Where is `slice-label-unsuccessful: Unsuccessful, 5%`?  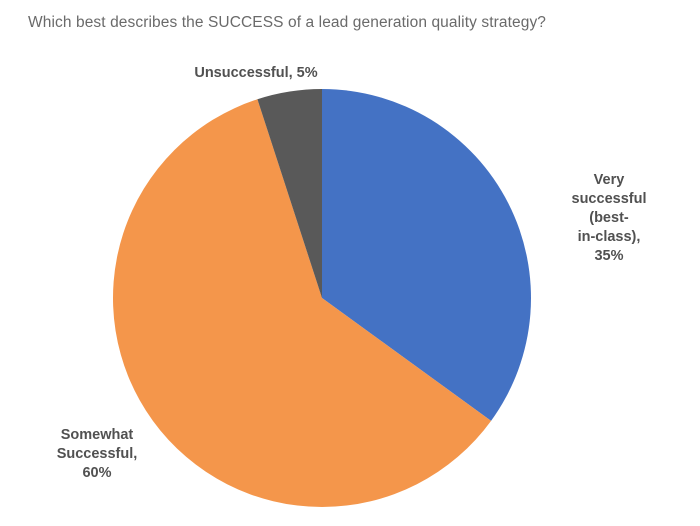 slice-label-unsuccessful: Unsuccessful, 5% is located at coordinates (256, 73).